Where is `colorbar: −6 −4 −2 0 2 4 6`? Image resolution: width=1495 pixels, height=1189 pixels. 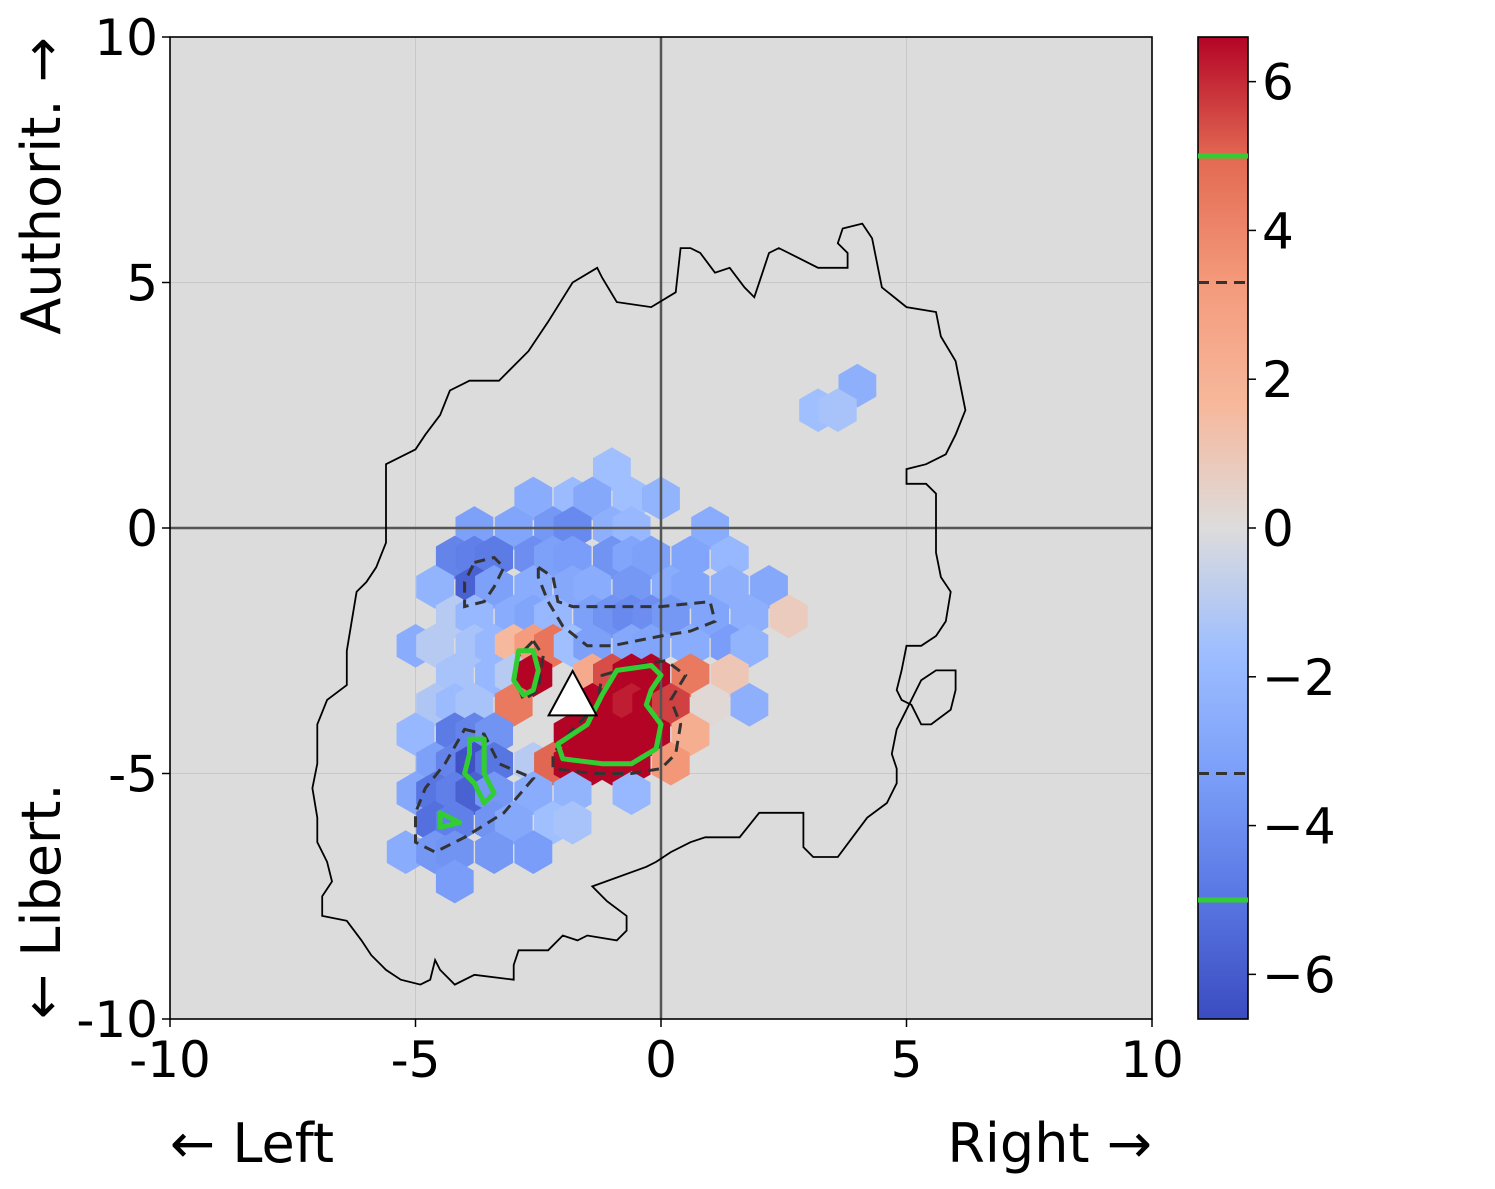
colorbar: −6 −4 −2 0 2 4 6 is located at coordinates (1266, 528).